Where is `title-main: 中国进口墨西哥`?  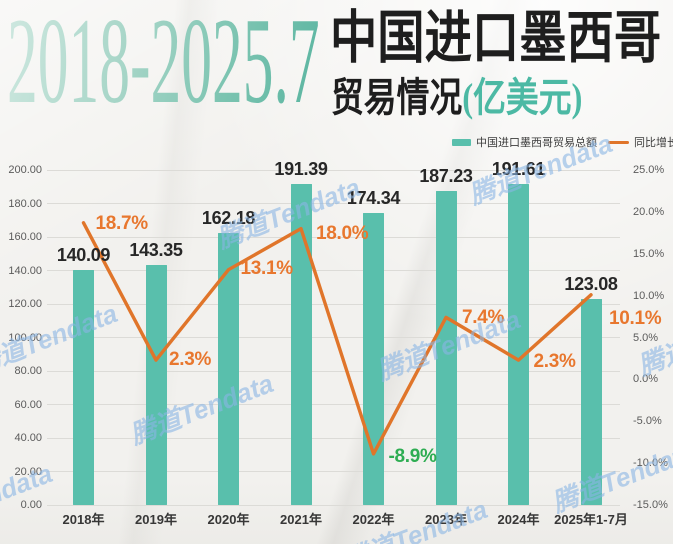
title-main: 中国进口墨西哥 is located at coordinates (496, 38).